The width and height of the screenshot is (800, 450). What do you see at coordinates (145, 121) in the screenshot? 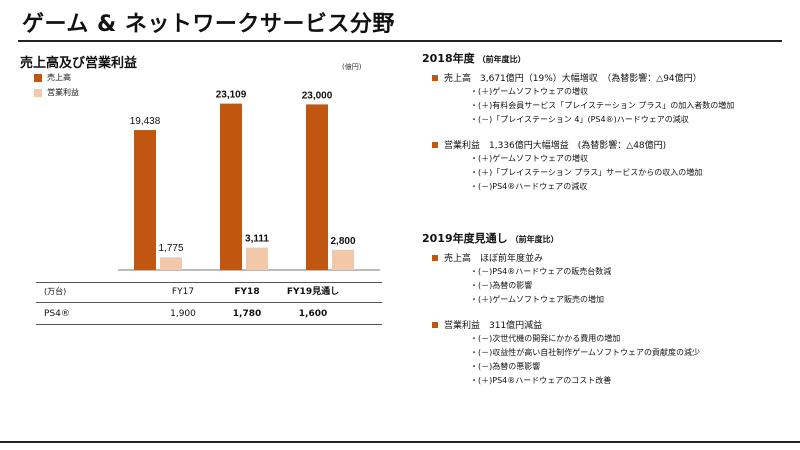
I see `data-label-sales-1: 19,438` at bounding box center [145, 121].